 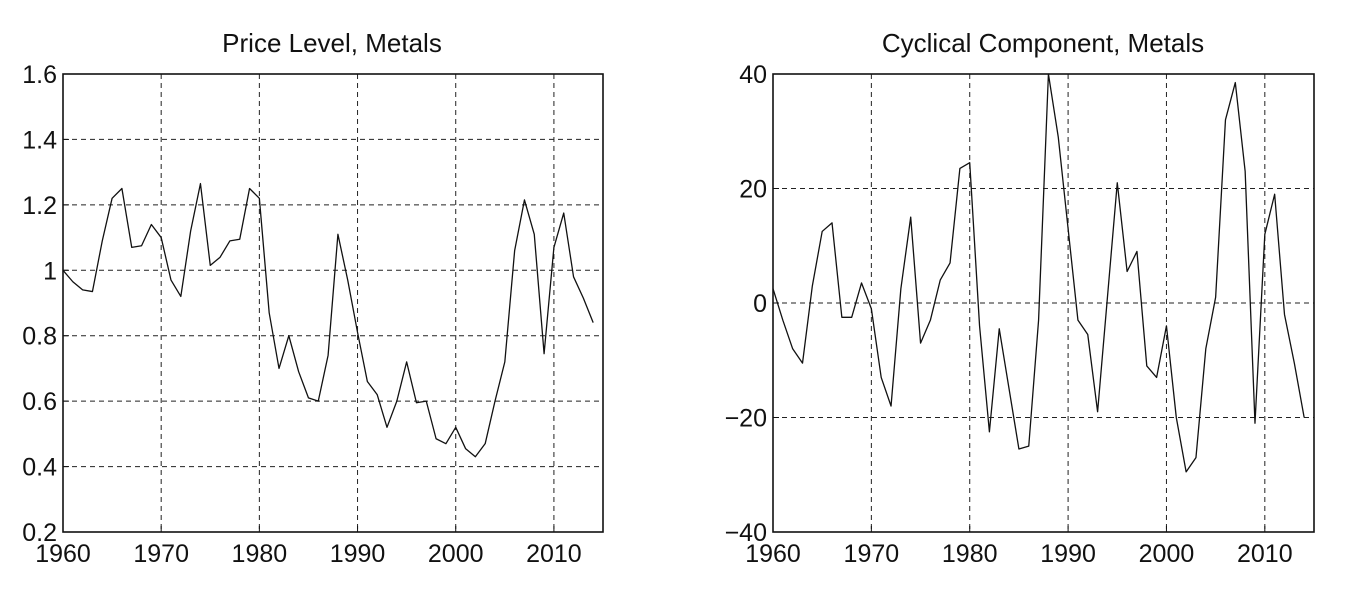 I want to click on y-tick-label: 0, so click(x=760, y=304).